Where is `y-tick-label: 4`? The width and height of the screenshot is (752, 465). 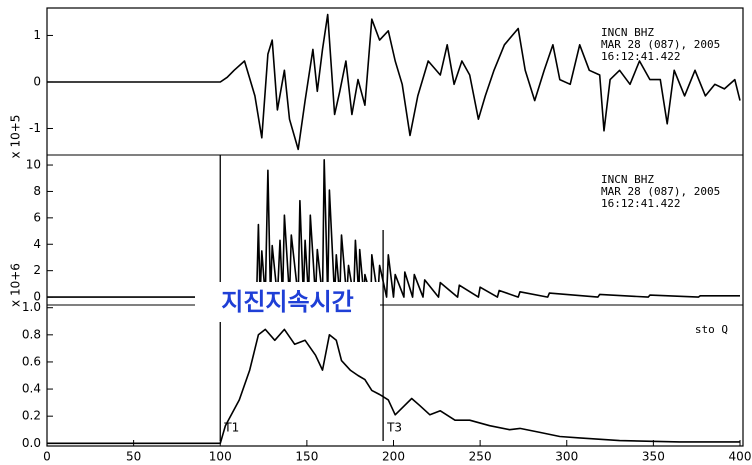 y-tick-label: 4 is located at coordinates (37, 244).